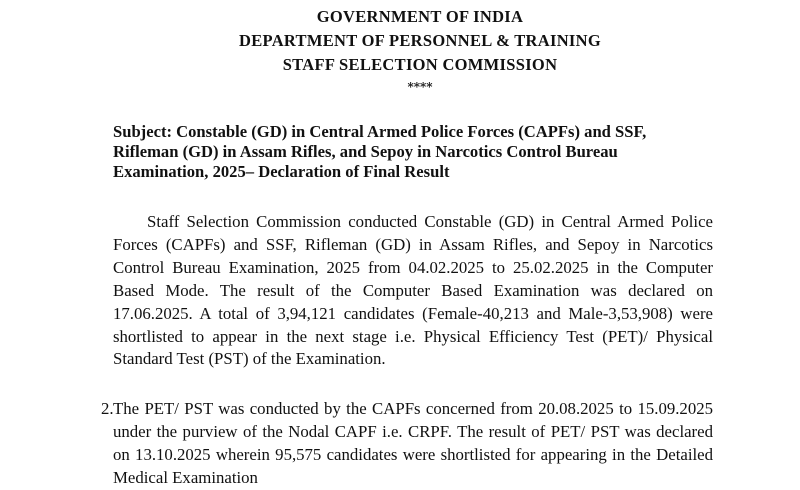 This screenshot has height=490, width=800. Describe the element at coordinates (420, 64) in the screenshot. I see `header-commission: STAFF SELECTION COMMISSION` at that location.